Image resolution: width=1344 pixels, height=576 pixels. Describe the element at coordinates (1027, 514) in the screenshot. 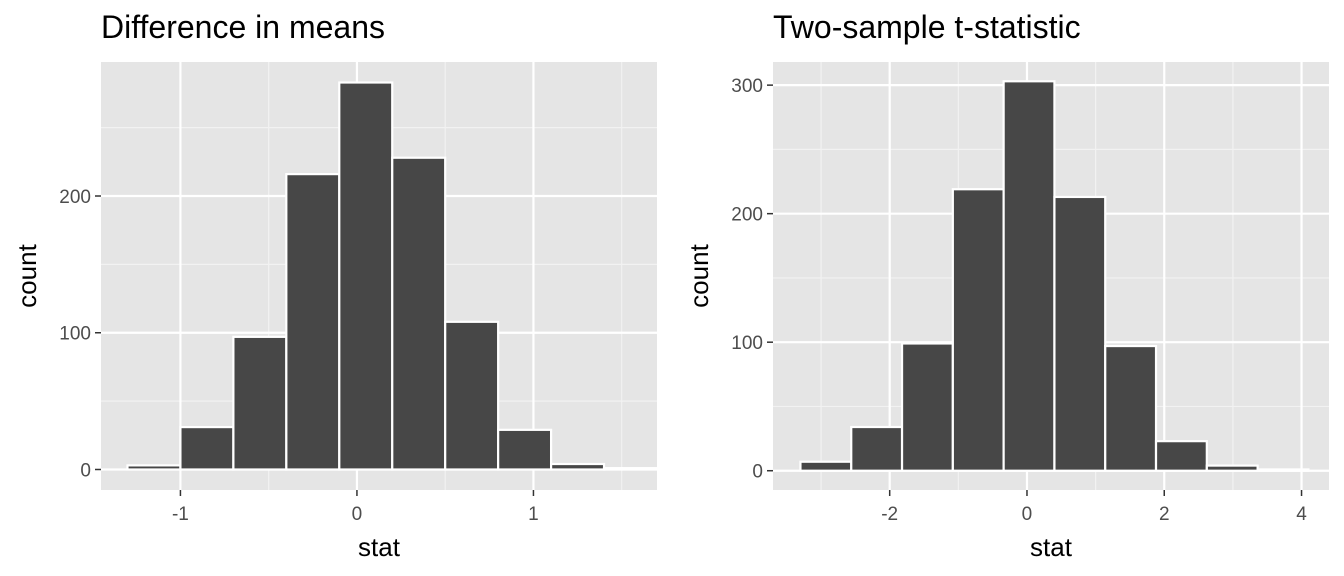

I see `chart2-x-tick-label: 0` at that location.